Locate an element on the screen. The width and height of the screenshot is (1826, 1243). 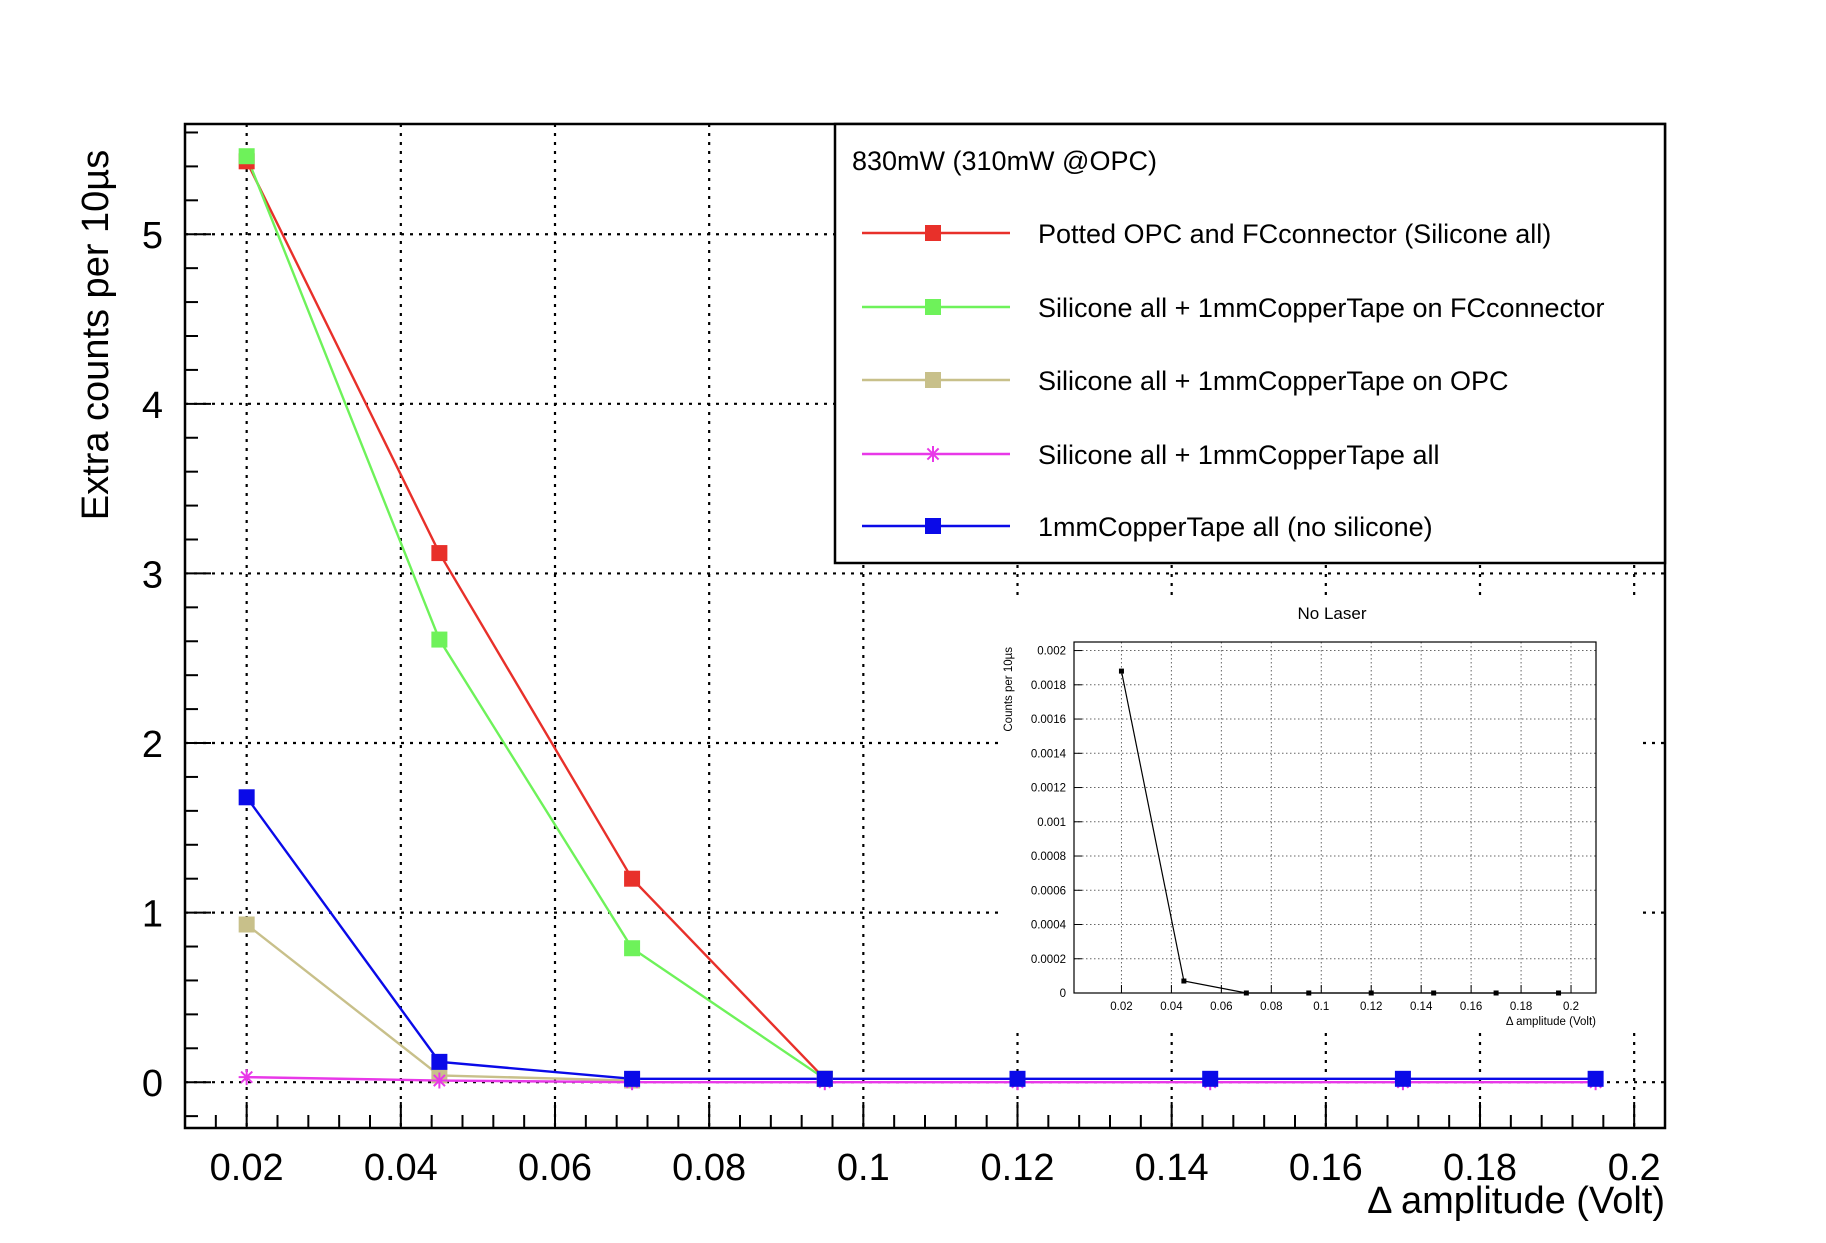
inset-x-tick-label: 0.1 is located at coordinates (1321, 1007).